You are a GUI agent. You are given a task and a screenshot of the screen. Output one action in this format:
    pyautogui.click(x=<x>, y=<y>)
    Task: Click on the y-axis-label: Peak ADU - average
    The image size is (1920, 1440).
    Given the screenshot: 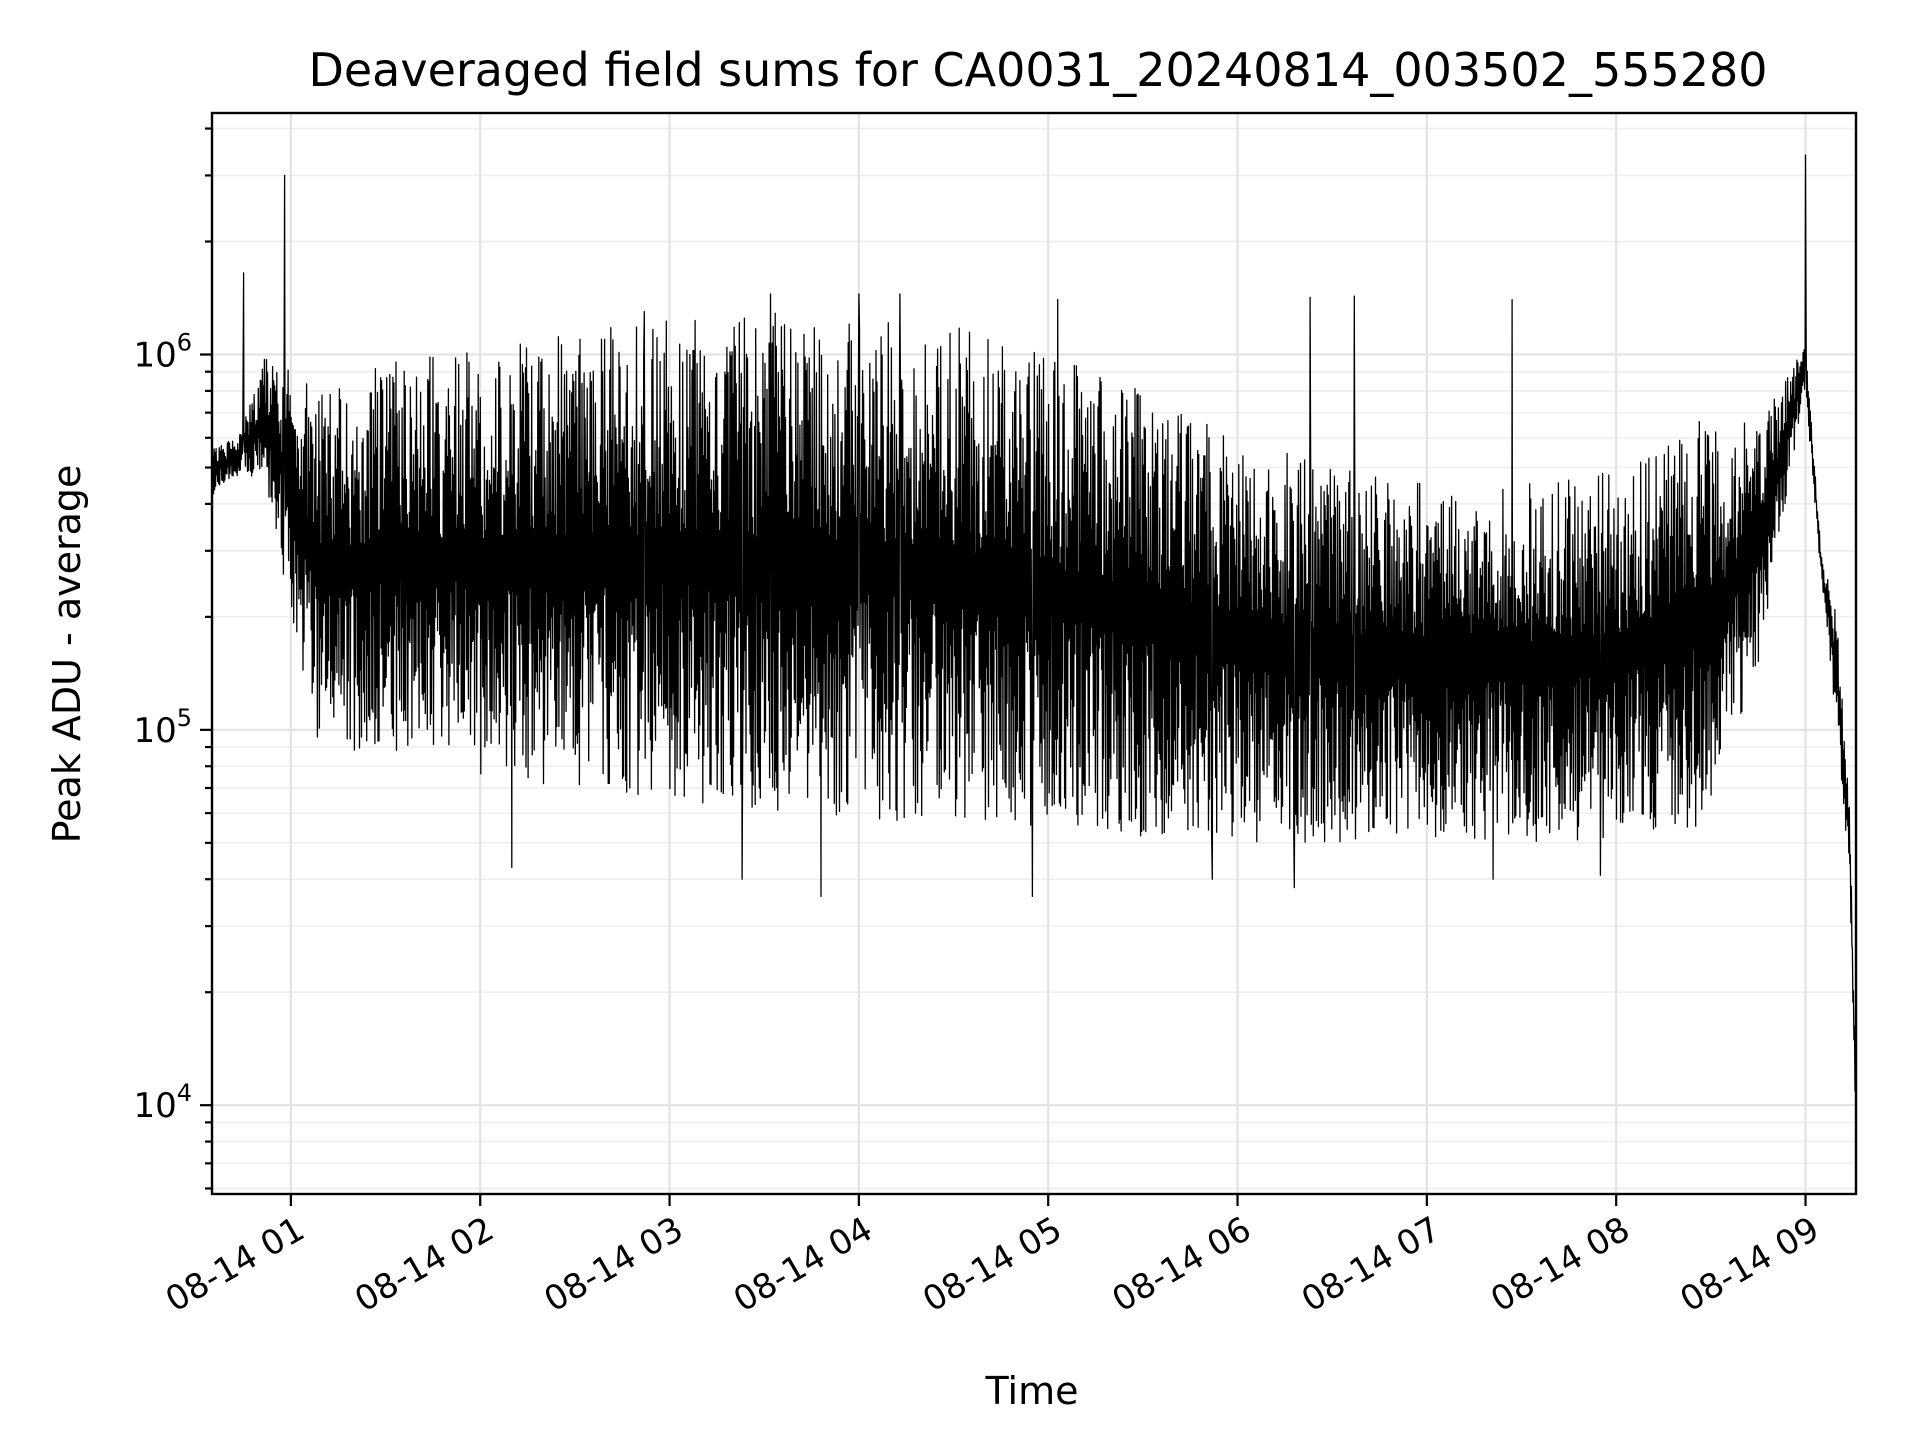 What is the action you would take?
    pyautogui.click(x=67, y=654)
    